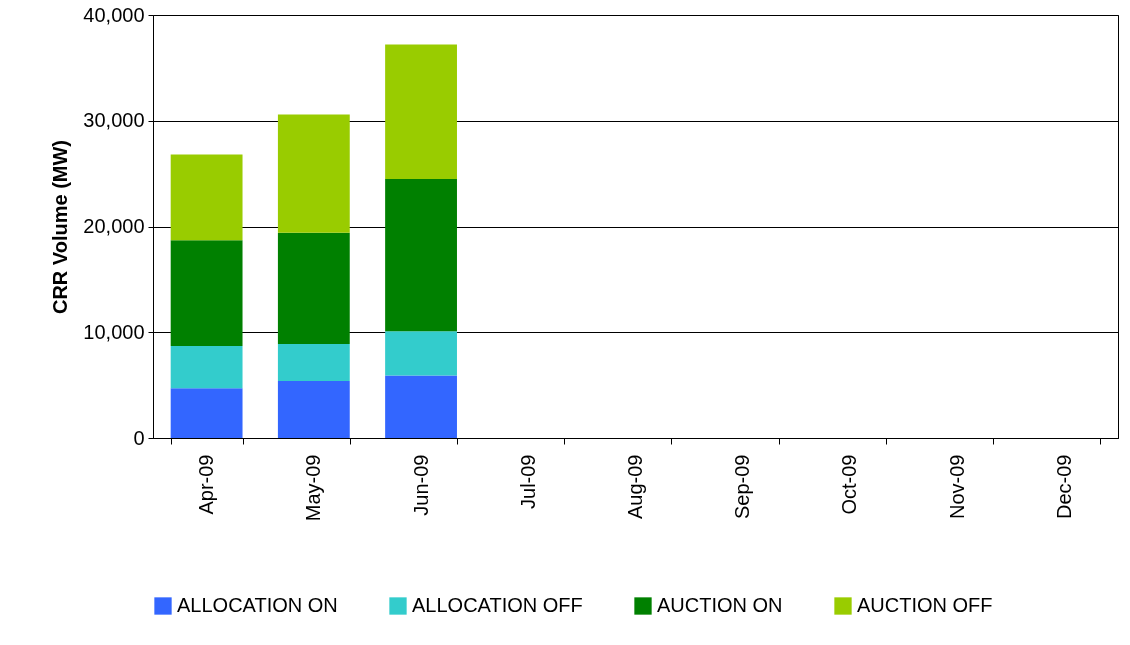 This screenshot has height=645, width=1130. Describe the element at coordinates (720, 605) in the screenshot. I see `legend-label: AUCTION ON` at that location.